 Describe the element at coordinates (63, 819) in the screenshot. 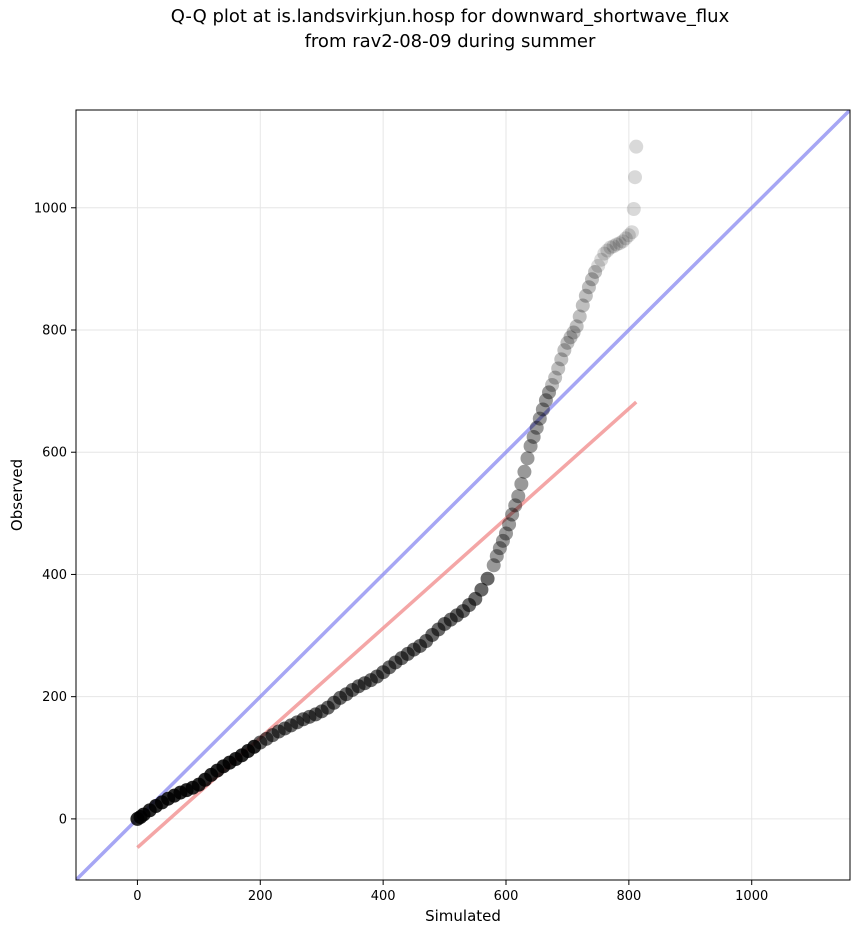

I see `y-tick-label: 0` at that location.